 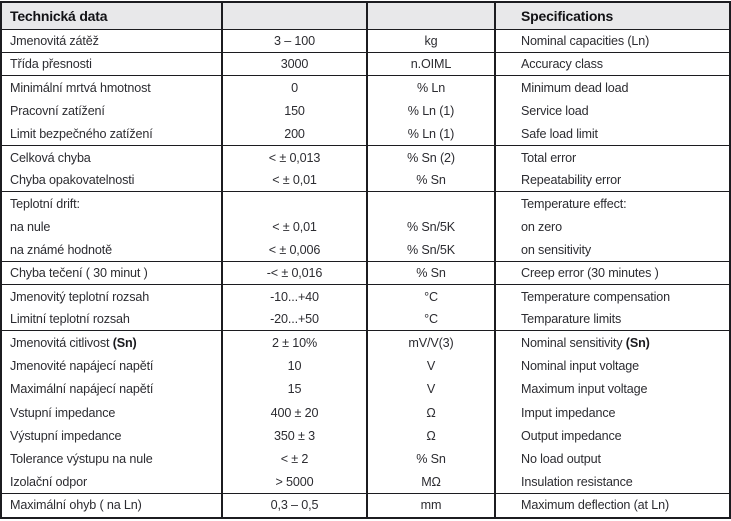 I want to click on header-value-column, so click(x=295, y=16).